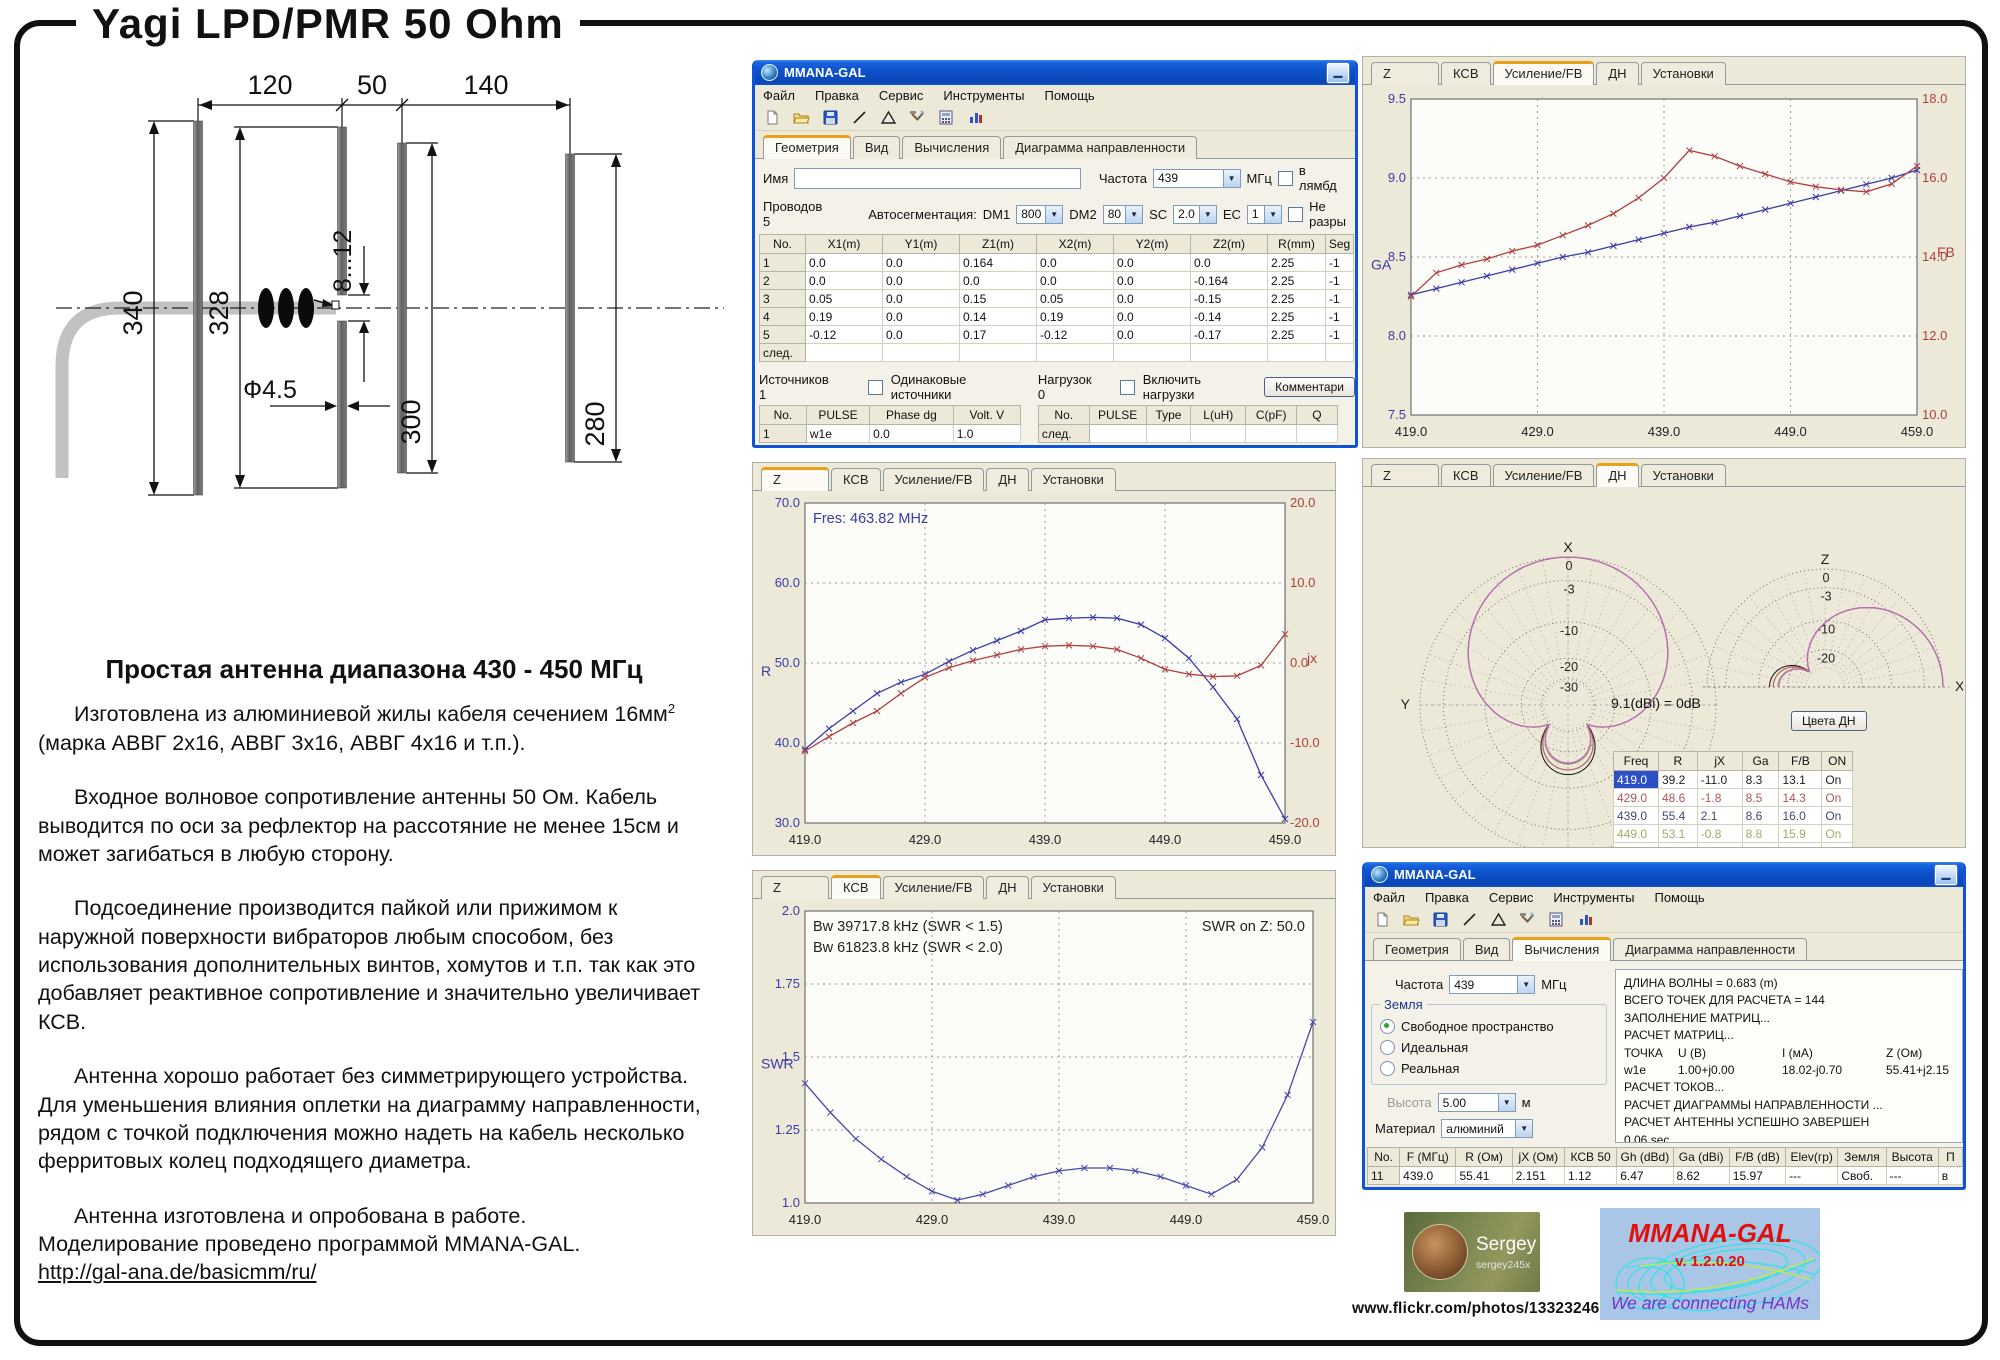 The height and width of the screenshot is (1360, 2000). Describe the element at coordinates (1056, 298) in the screenshot. I see `wire-row: 3 0.05 0.0 0.15 0.05 0.0 -0.15 2.25 -1` at that location.